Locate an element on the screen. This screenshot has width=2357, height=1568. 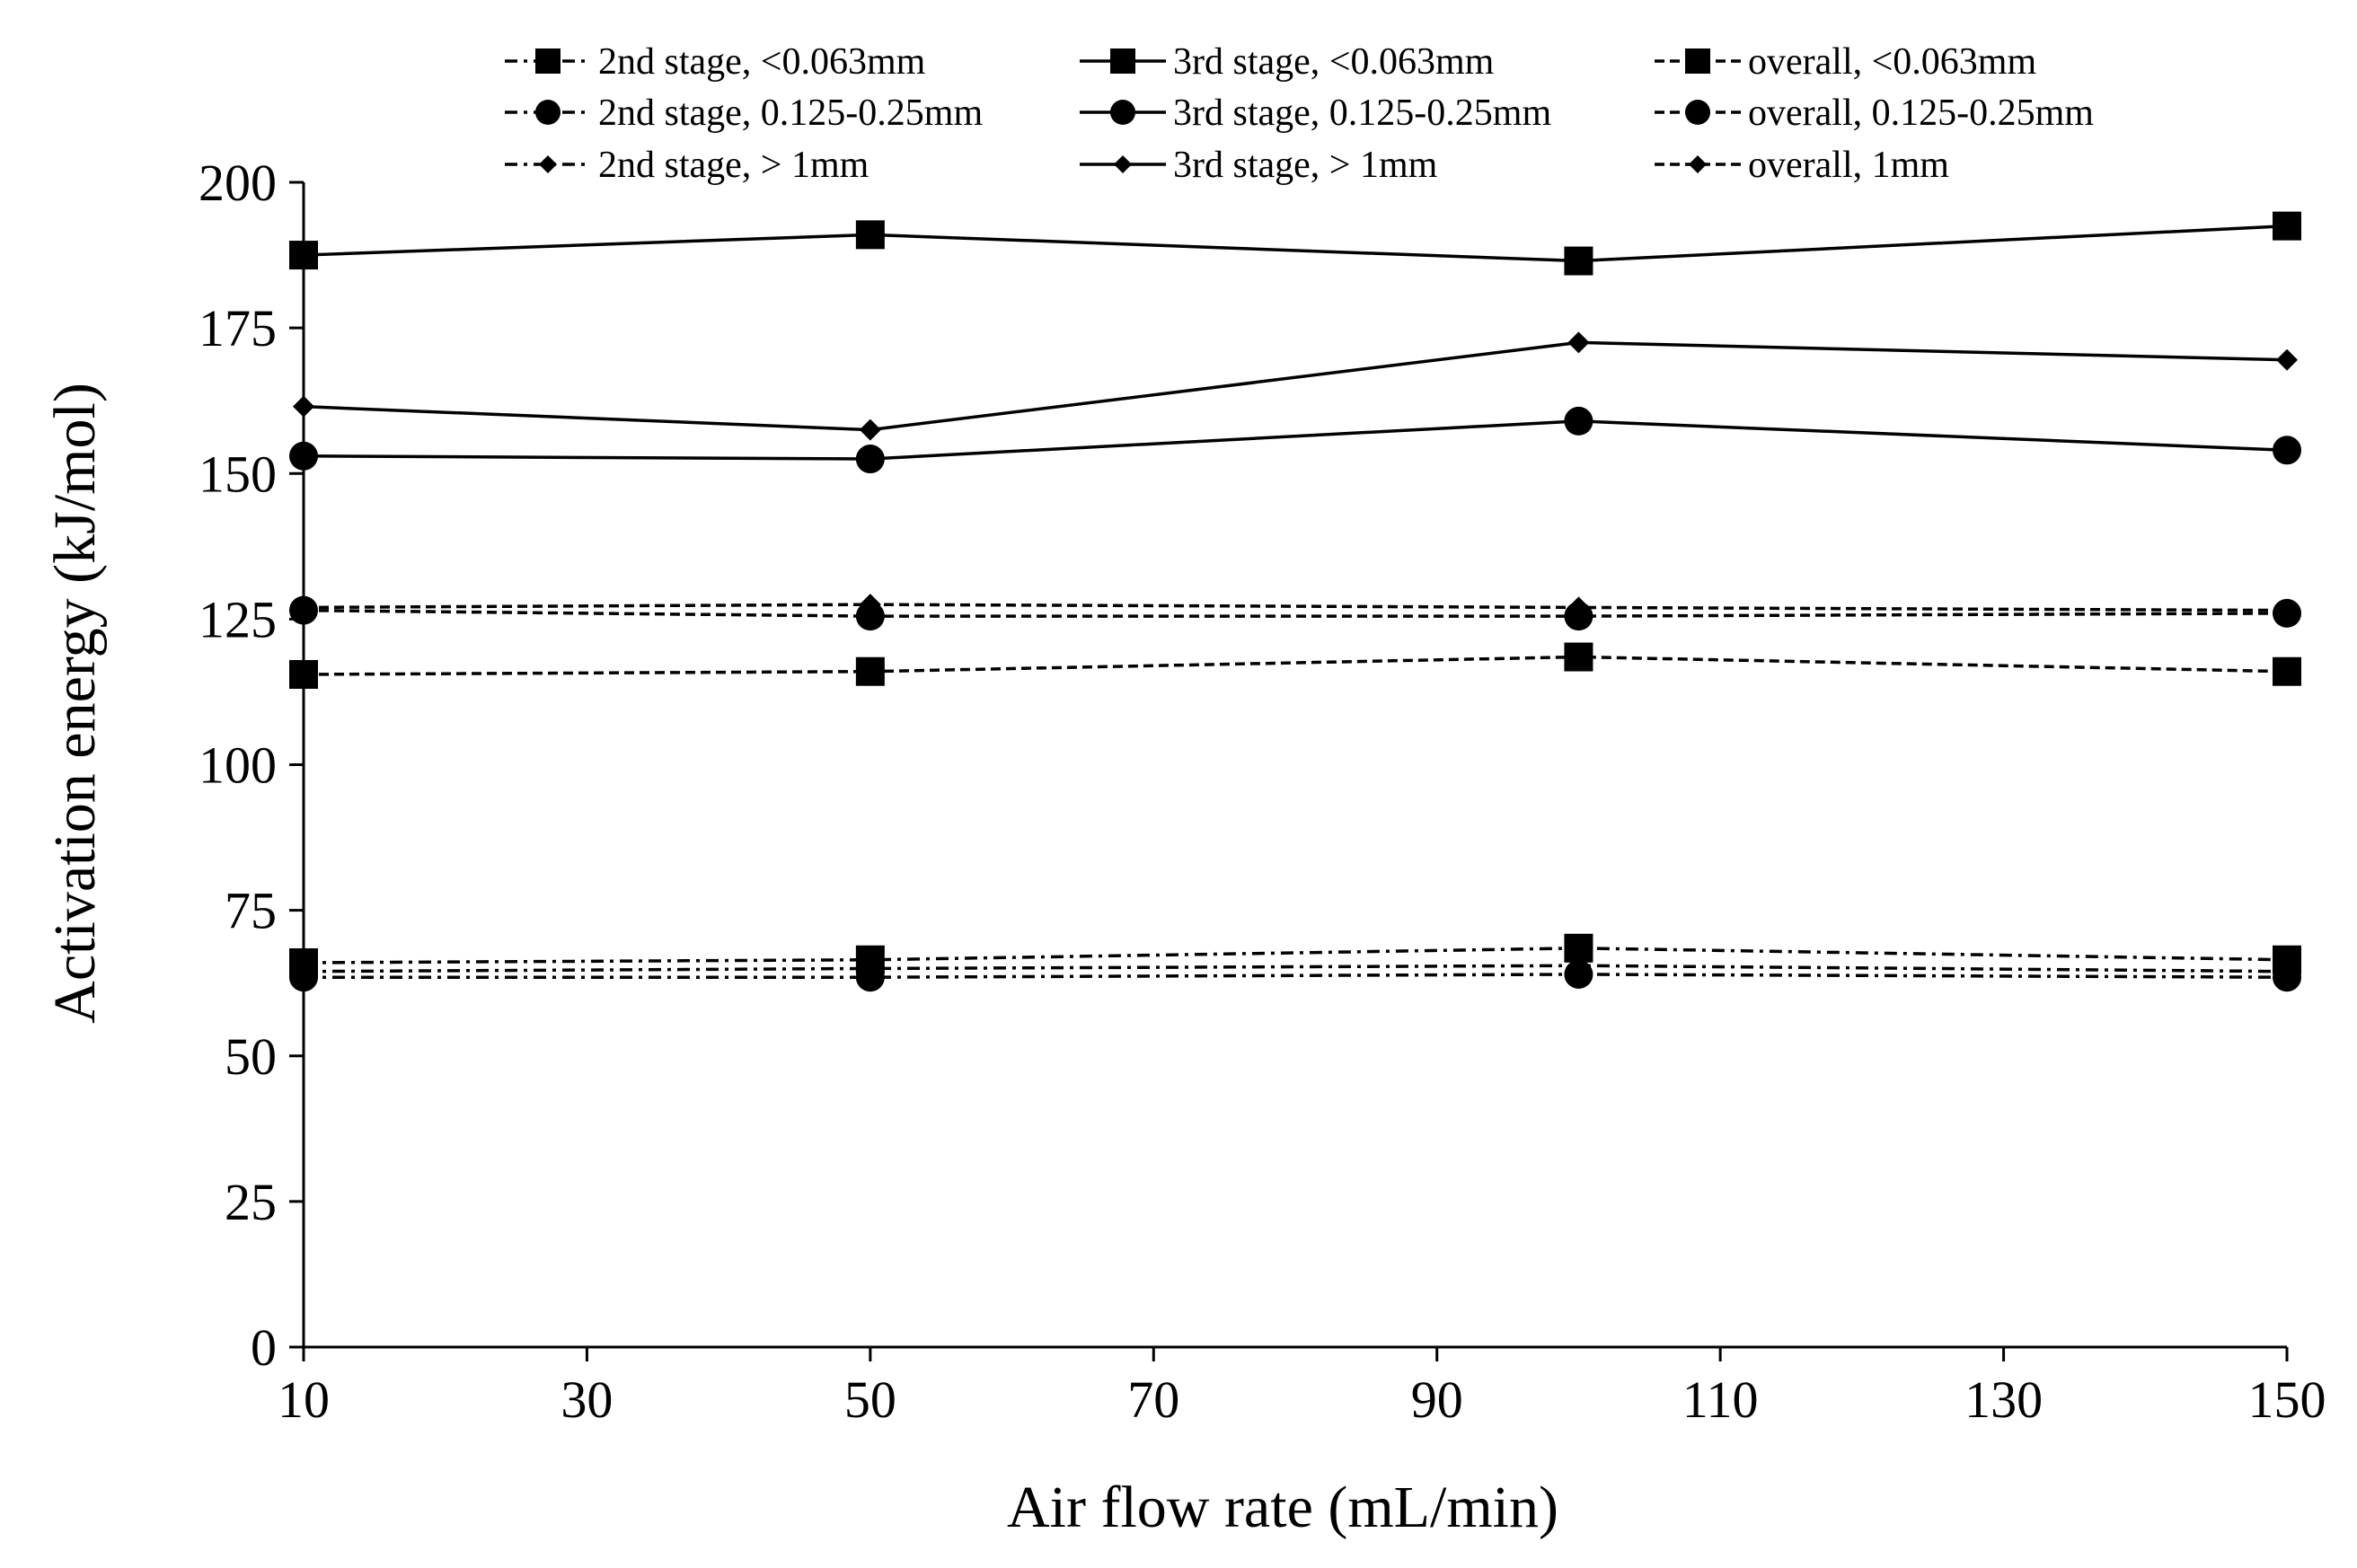
legend-label: 2nd stage, > 1mm is located at coordinates (734, 165).